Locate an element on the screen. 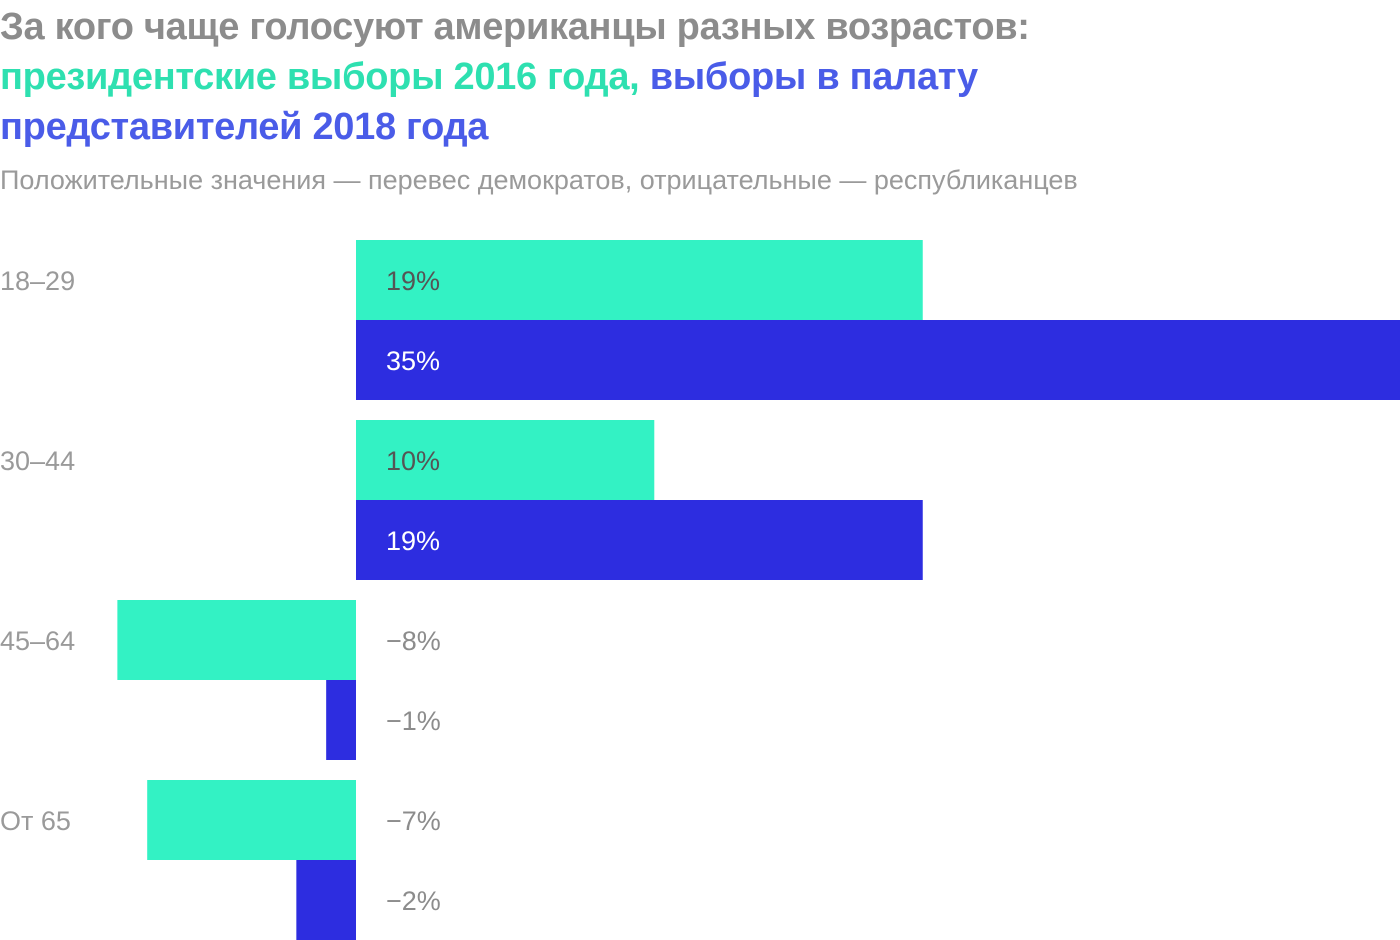 This screenshot has width=1400, height=940. data-label: −2% is located at coordinates (413, 901).